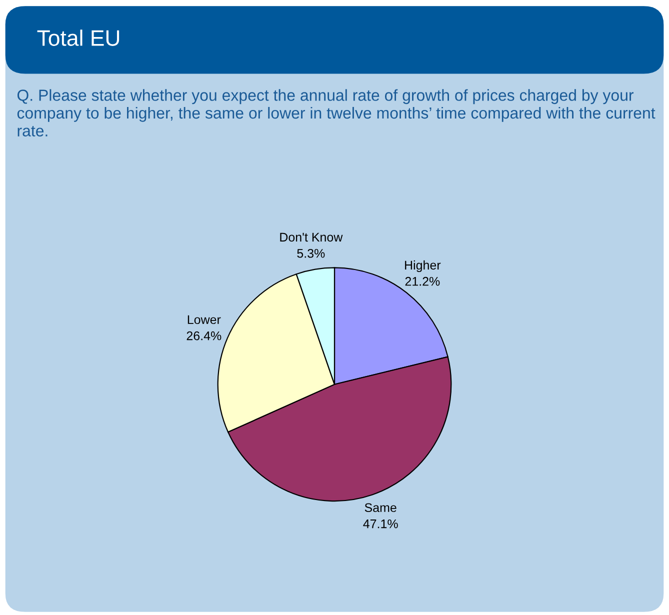 The width and height of the screenshot is (669, 615). What do you see at coordinates (423, 266) in the screenshot?
I see `slice-label: Higher` at bounding box center [423, 266].